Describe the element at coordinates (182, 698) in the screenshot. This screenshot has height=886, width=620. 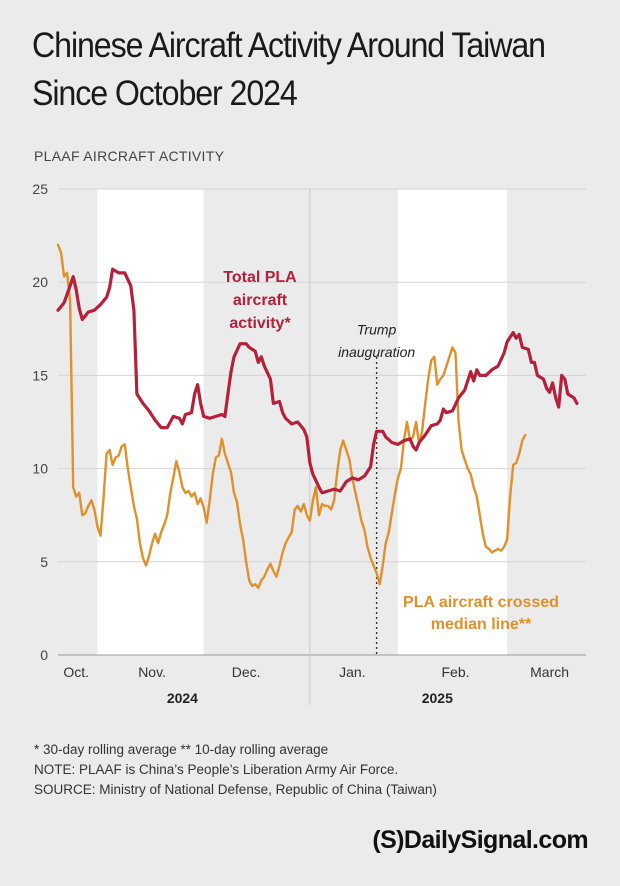
I see `year-label: 2024` at that location.